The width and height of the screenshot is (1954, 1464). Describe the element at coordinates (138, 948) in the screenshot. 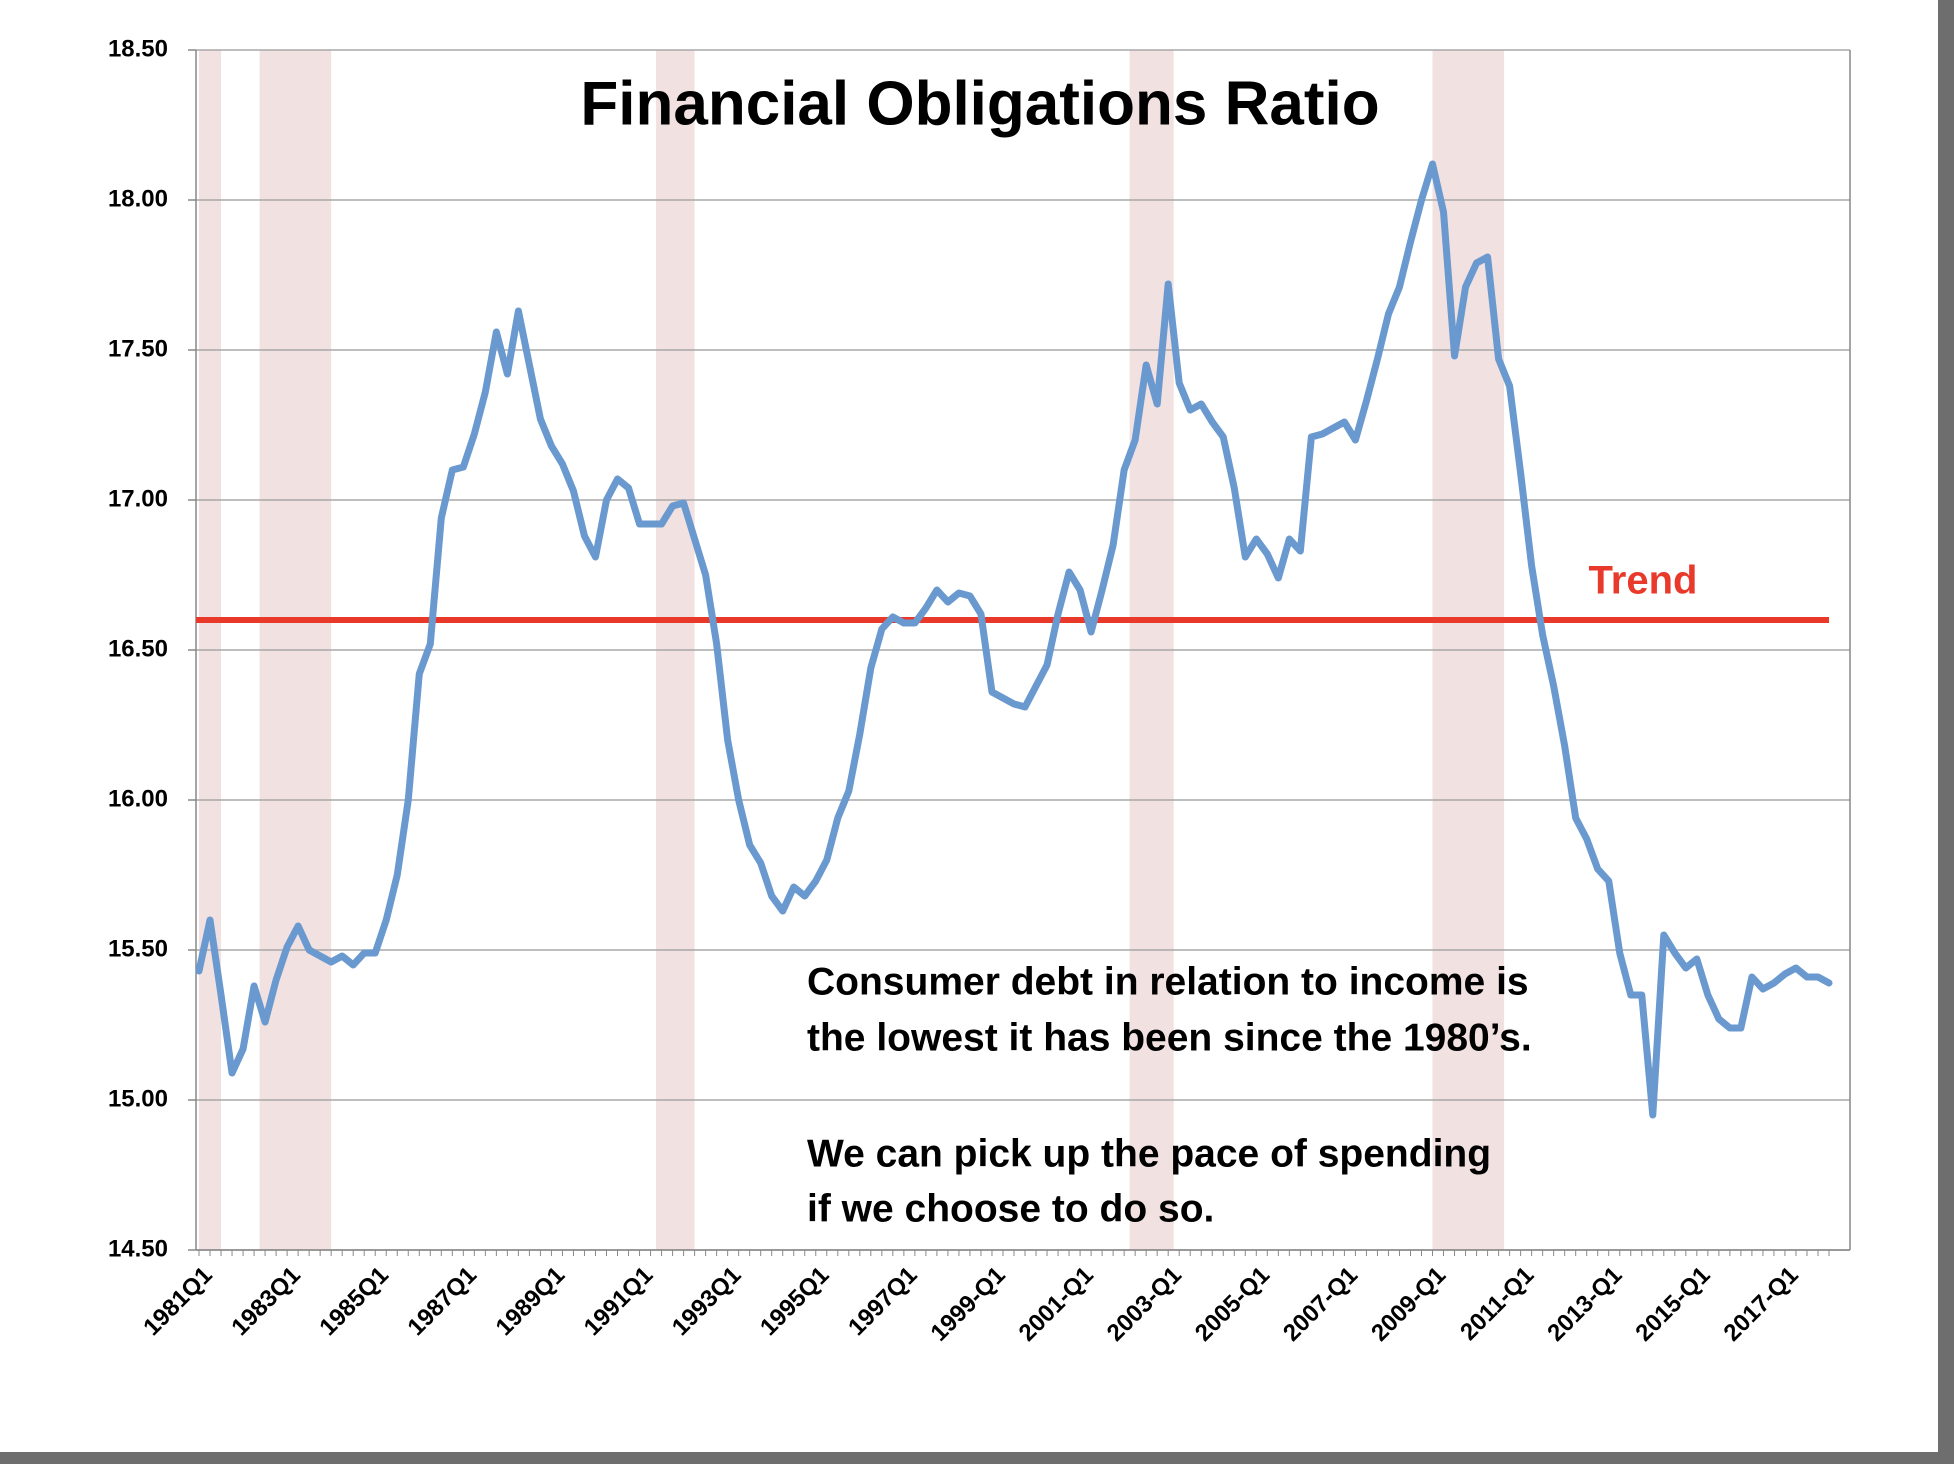

I see `y-tick-label: 15.50` at that location.